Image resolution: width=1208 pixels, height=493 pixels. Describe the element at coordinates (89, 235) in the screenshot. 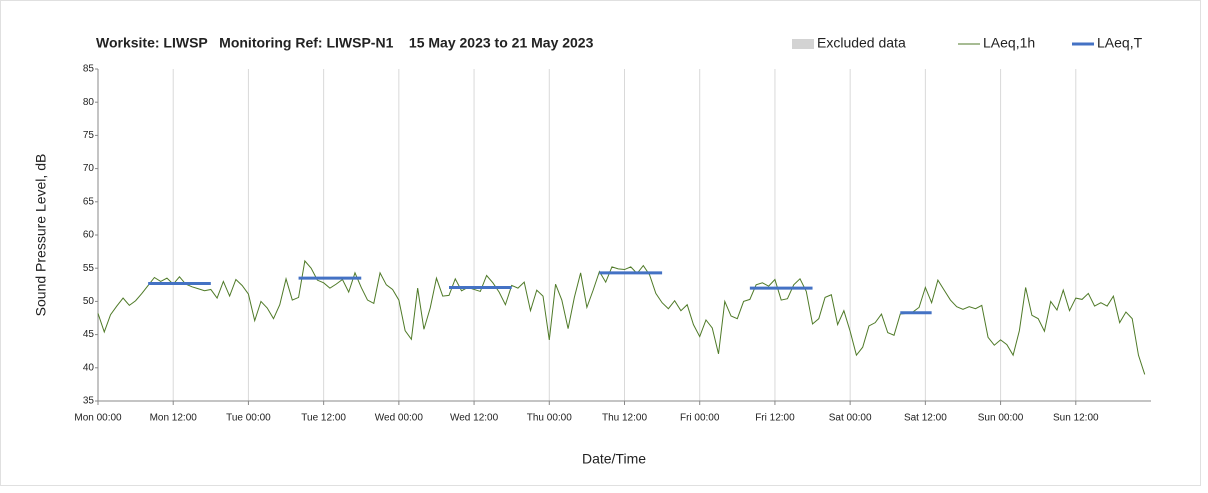

I see `y-tick-label: 60` at that location.